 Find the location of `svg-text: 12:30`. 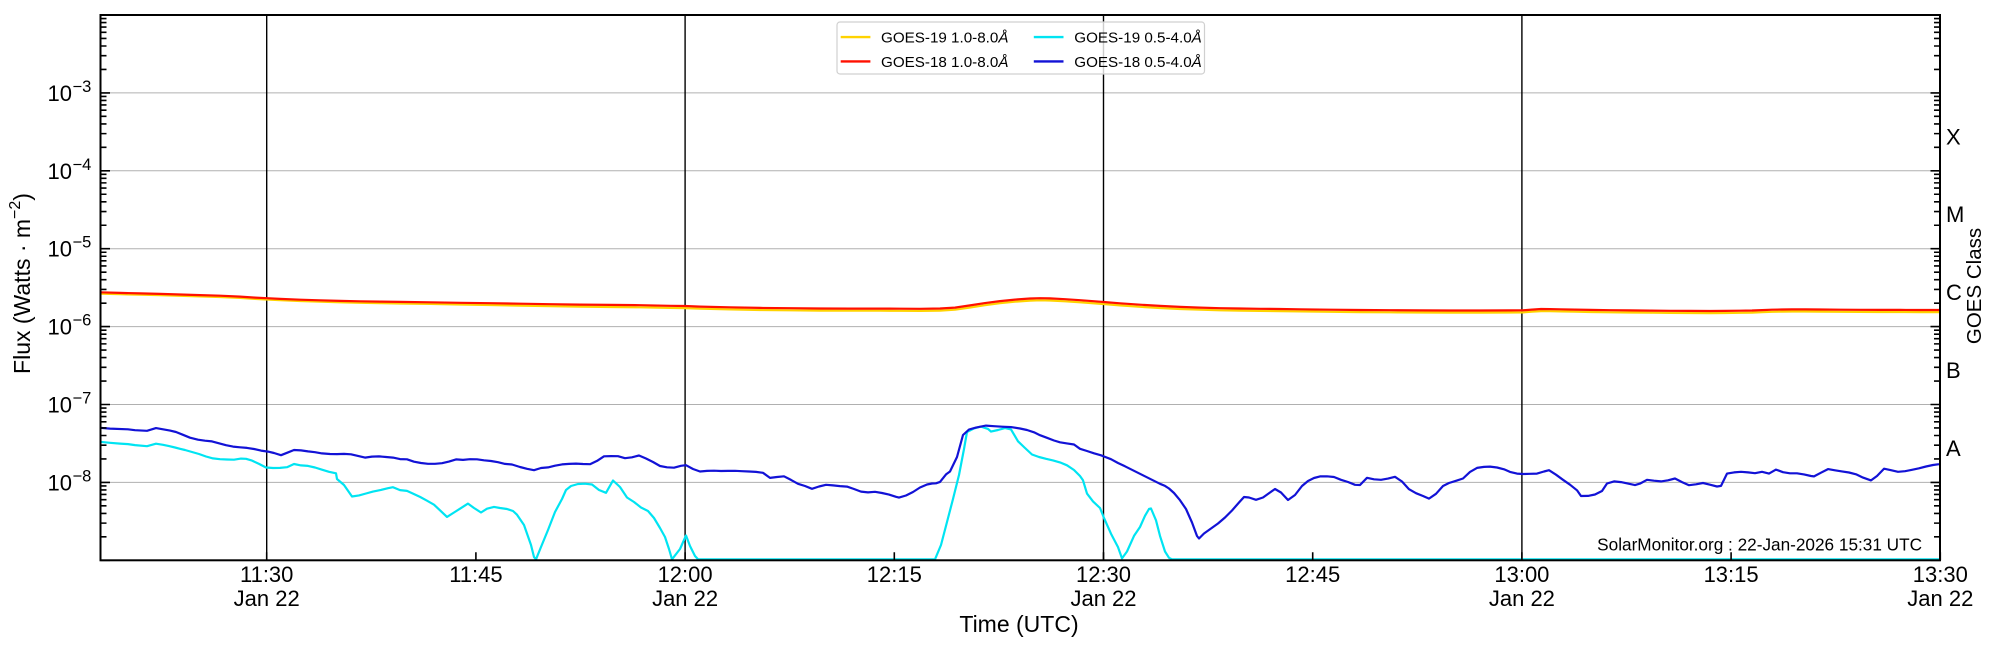

svg-text: 12:30 is located at coordinates (1103, 574).